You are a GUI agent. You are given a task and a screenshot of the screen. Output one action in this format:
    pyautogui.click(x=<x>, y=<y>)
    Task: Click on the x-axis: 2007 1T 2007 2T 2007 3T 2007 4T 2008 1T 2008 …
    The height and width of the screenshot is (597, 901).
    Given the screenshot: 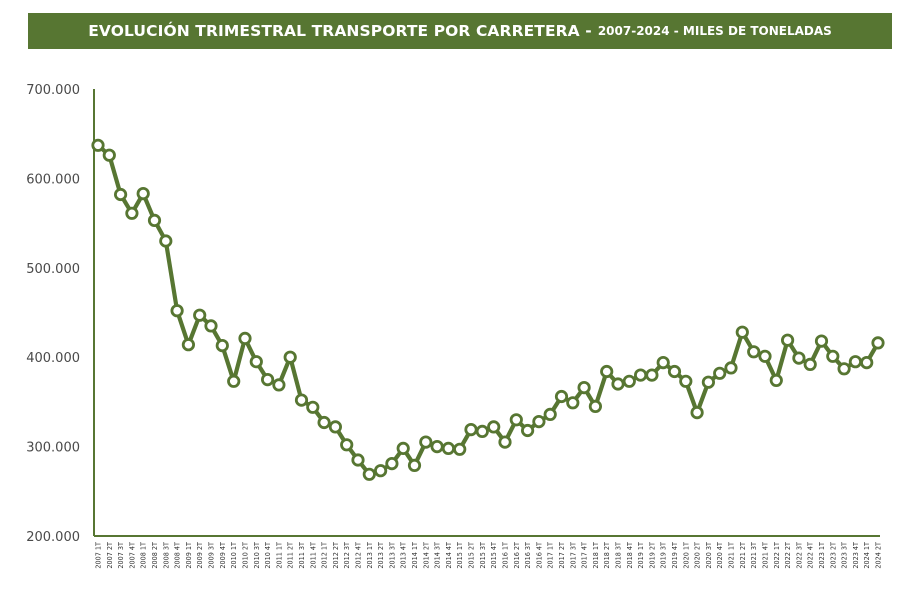 What is the action you would take?
    pyautogui.click(x=488, y=552)
    